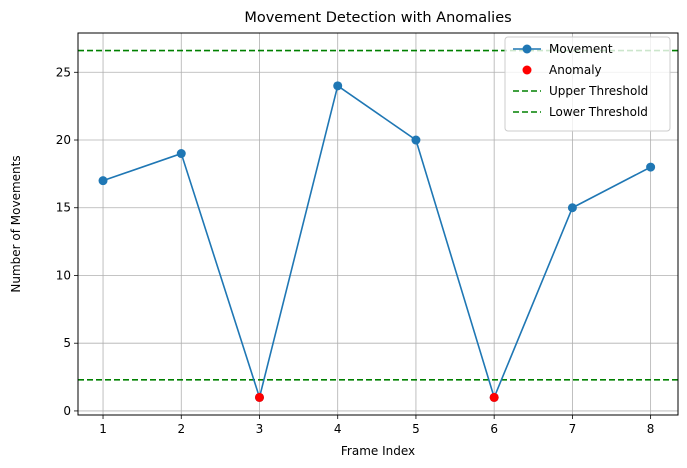 This screenshot has width=687, height=468. I want to click on legend-box, so click(587, 84).